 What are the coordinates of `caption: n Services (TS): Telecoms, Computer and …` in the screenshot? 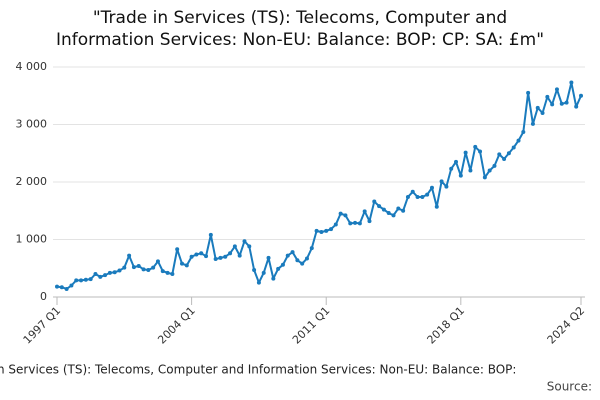 It's located at (258, 370).